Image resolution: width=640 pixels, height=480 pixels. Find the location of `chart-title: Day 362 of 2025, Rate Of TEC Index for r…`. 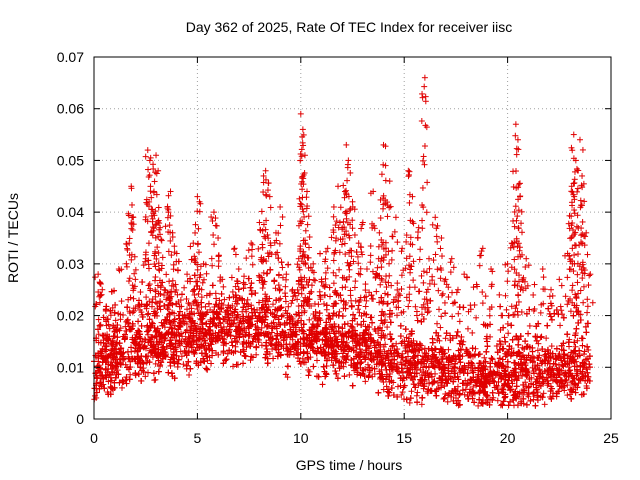

chart-title: Day 362 of 2025, Rate Of TEC Index for r… is located at coordinates (349, 27).